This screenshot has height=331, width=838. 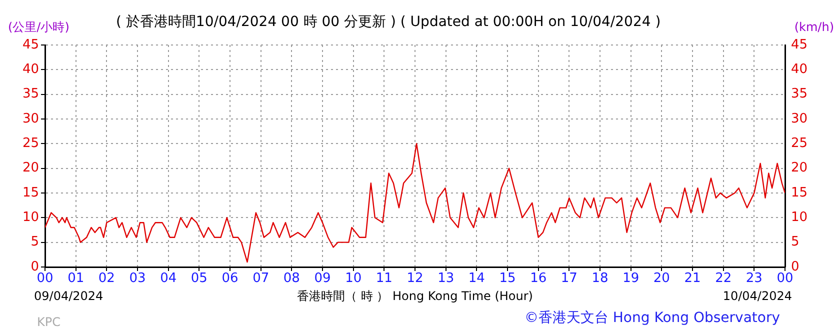 I want to click on y2-tick-label: 0, so click(x=795, y=266).